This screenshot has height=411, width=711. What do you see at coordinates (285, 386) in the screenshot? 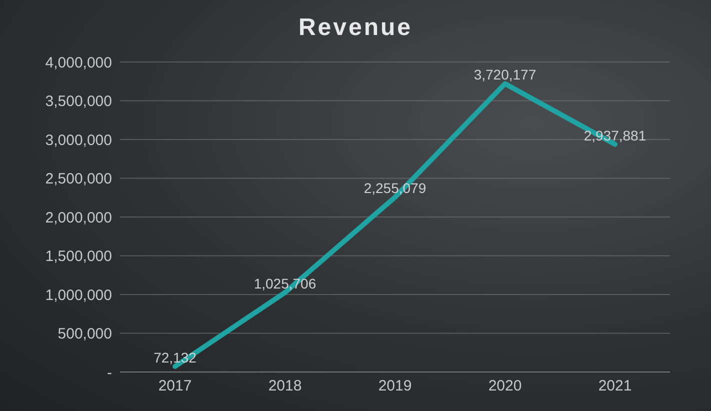
I see `x-tick-label: 2018` at bounding box center [285, 386].